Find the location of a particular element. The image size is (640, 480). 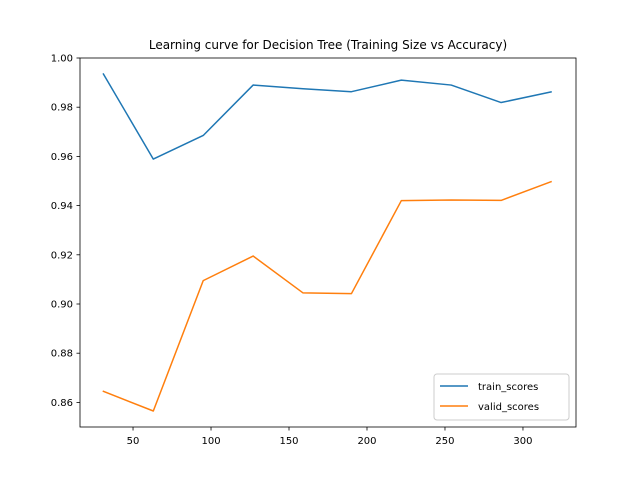

y-tick-label-0: 0.86 is located at coordinates (62, 403).